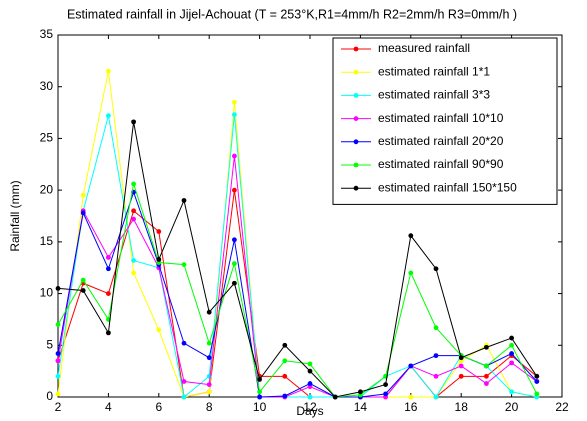 This screenshot has height=421, width=587. I want to click on x-axis-label: Days, so click(309, 411).